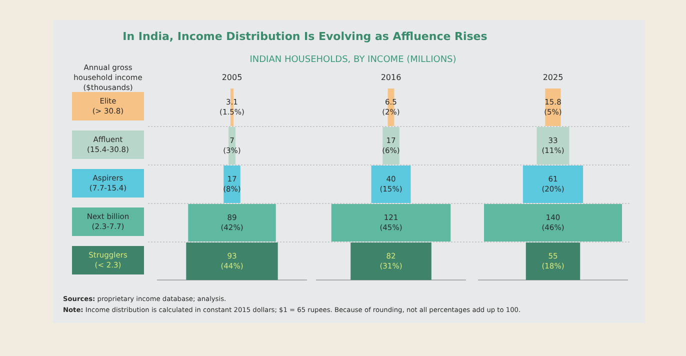  I want to click on series-label: 2016, so click(391, 77).